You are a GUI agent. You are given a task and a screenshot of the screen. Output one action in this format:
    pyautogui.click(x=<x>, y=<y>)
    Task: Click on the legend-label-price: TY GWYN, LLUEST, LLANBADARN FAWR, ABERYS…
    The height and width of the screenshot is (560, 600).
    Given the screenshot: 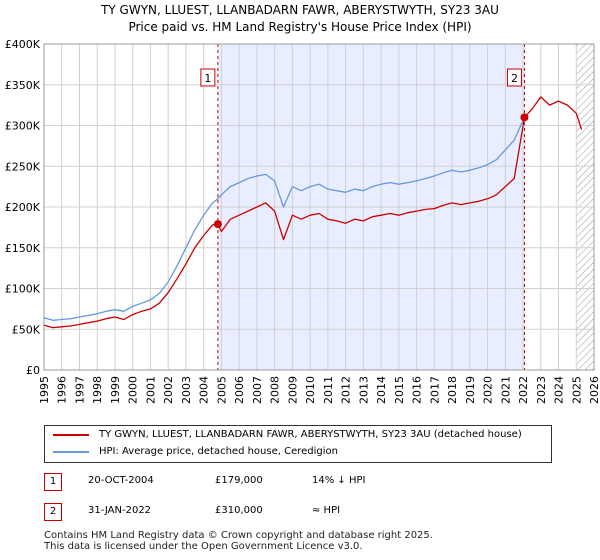 What is the action you would take?
    pyautogui.click(x=310, y=434)
    